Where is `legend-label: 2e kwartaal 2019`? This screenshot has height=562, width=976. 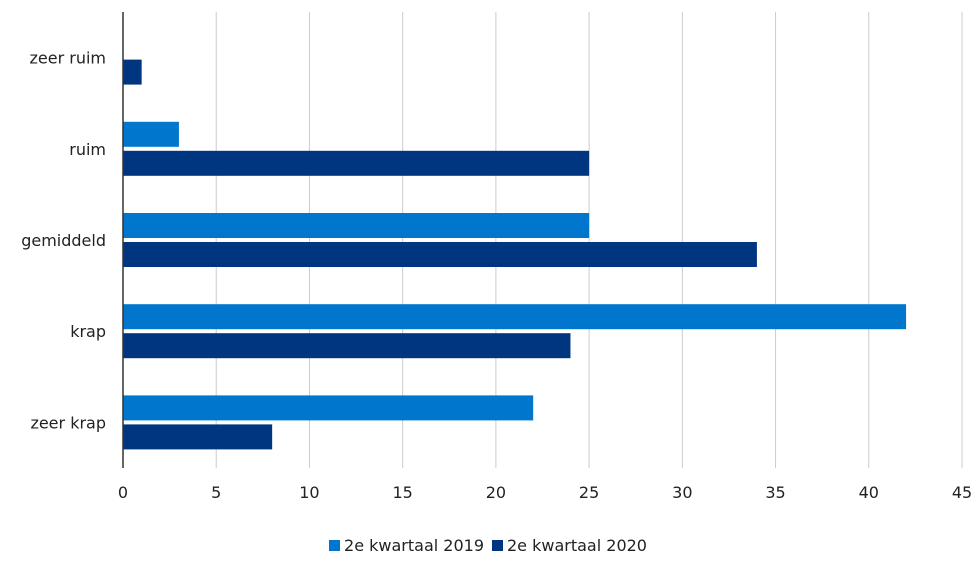
legend-label: 2e kwartaal 2019 is located at coordinates (414, 545).